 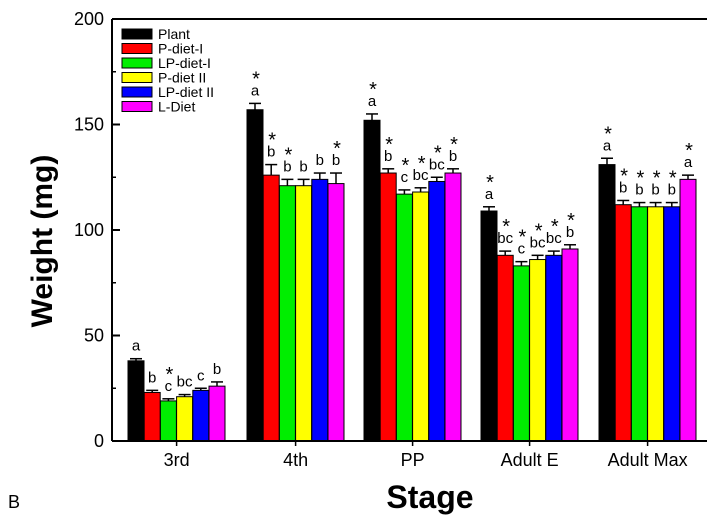 I want to click on bar-plant-4th, so click(x=255, y=275).